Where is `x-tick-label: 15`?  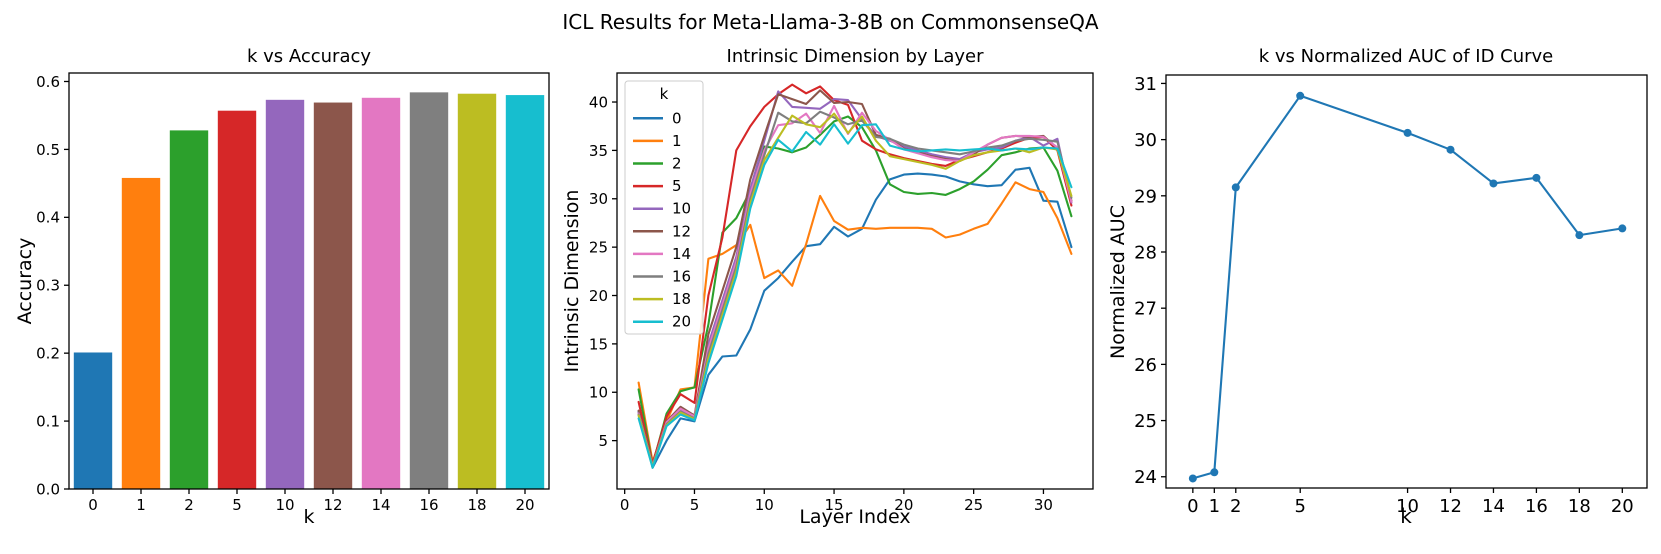
x-tick-label: 15 is located at coordinates (834, 505).